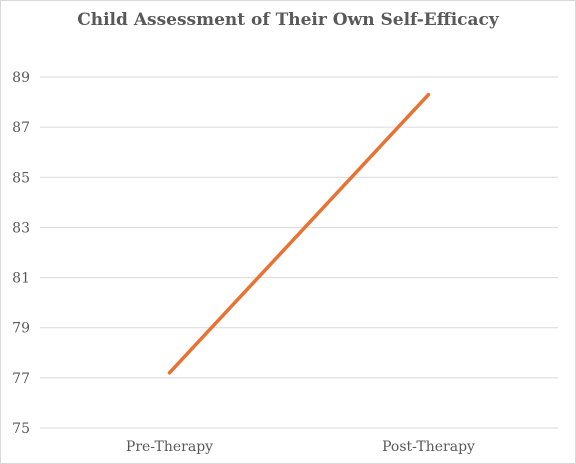 This screenshot has height=464, width=576. I want to click on x-axis-ticks: Pre-Therapy Post-Therapy, so click(300, 447).